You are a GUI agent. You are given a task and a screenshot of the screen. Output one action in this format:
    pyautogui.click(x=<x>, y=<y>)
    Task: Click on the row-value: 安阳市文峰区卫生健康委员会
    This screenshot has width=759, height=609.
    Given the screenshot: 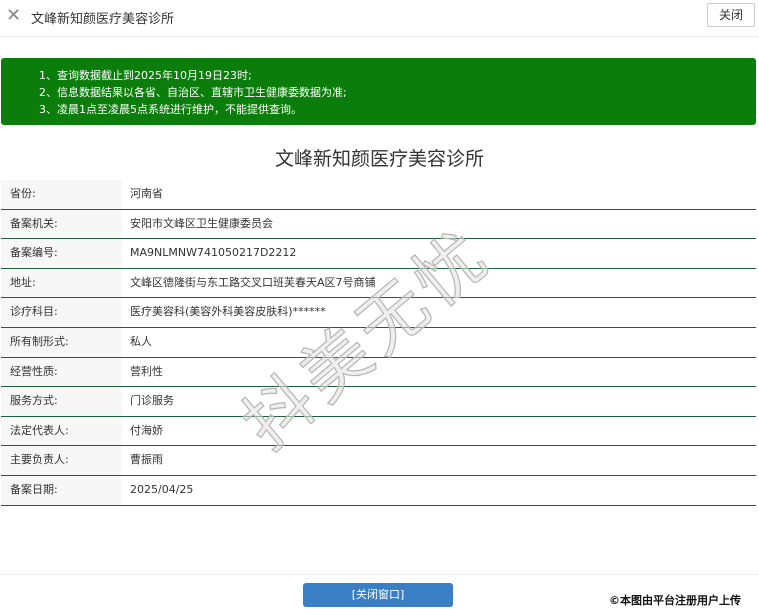 What is the action you would take?
    pyautogui.click(x=201, y=223)
    